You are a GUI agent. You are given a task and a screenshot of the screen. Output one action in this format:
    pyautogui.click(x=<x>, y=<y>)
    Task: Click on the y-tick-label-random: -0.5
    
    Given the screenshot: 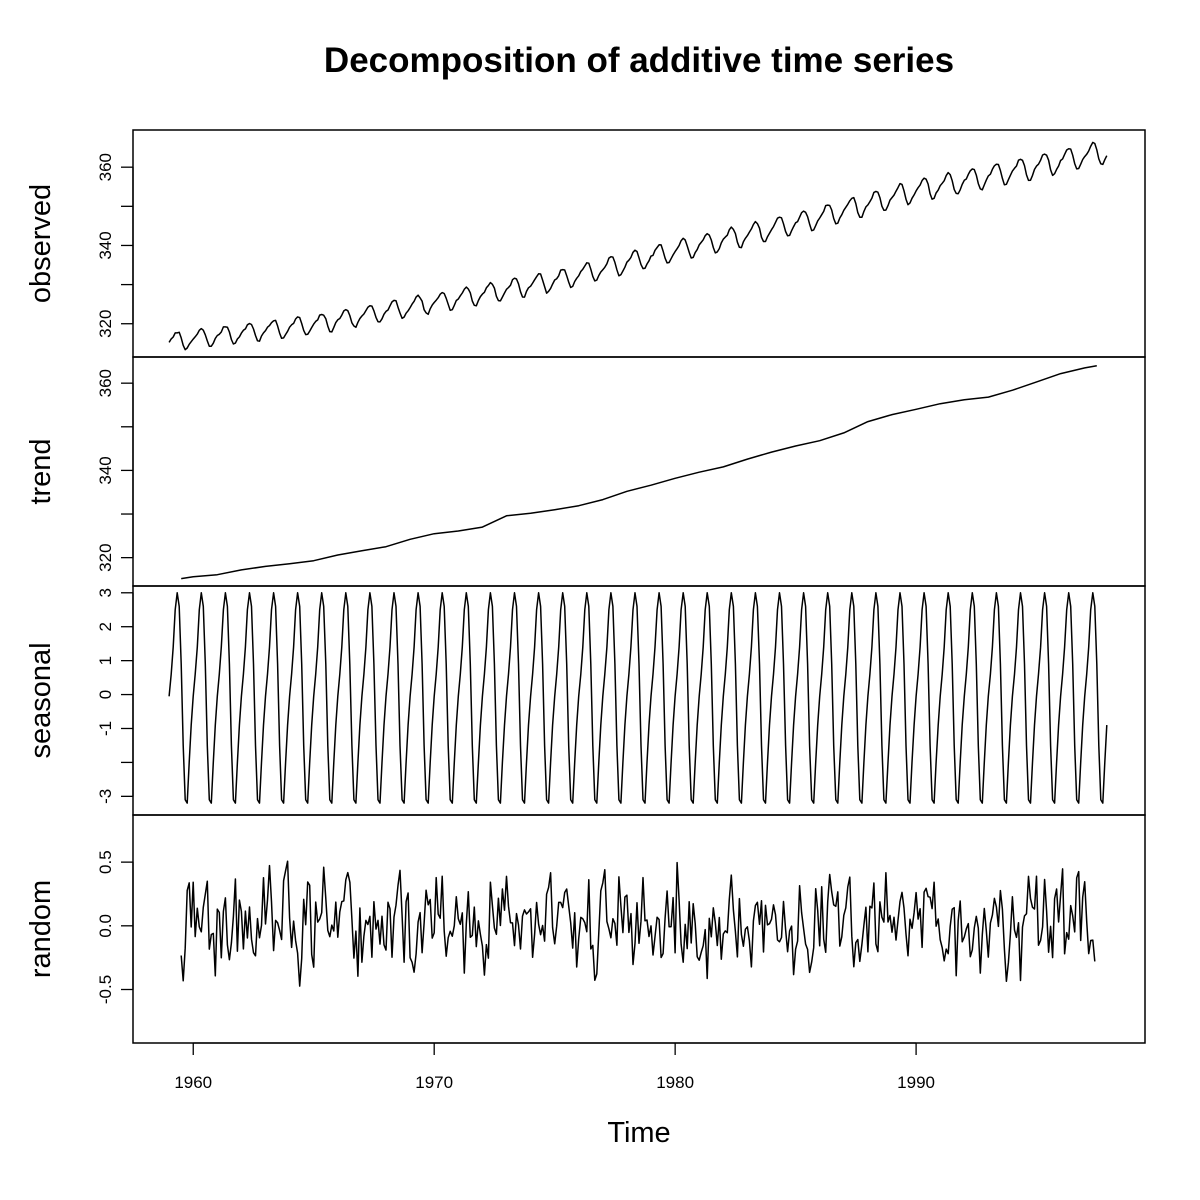 What is the action you would take?
    pyautogui.click(x=105, y=989)
    